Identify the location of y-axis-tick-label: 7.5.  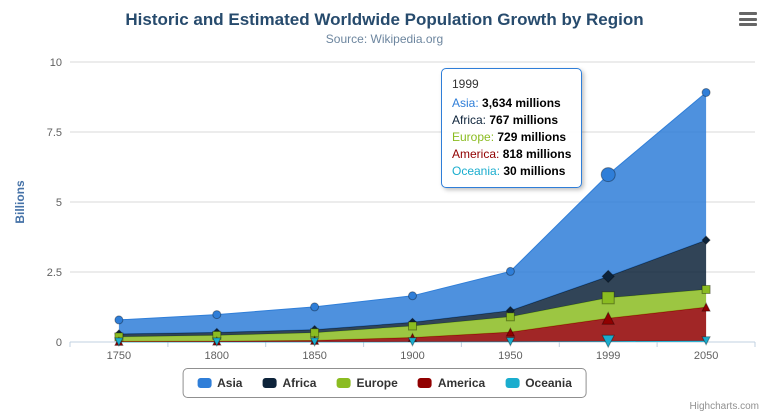
(54, 133).